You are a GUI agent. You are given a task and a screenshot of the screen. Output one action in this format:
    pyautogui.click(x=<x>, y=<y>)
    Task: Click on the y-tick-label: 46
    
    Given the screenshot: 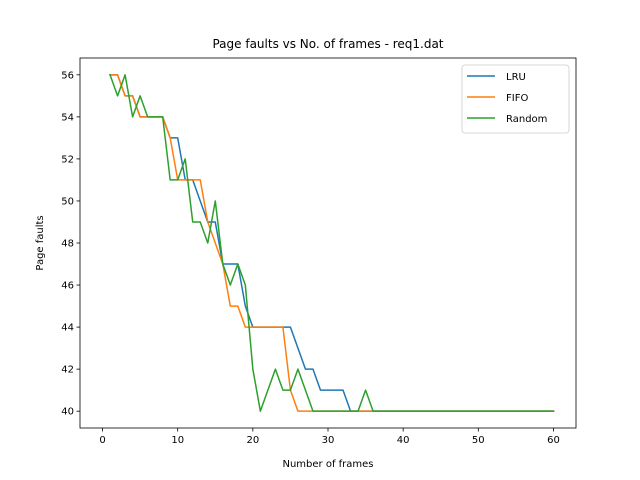 What is the action you would take?
    pyautogui.click(x=67, y=286)
    